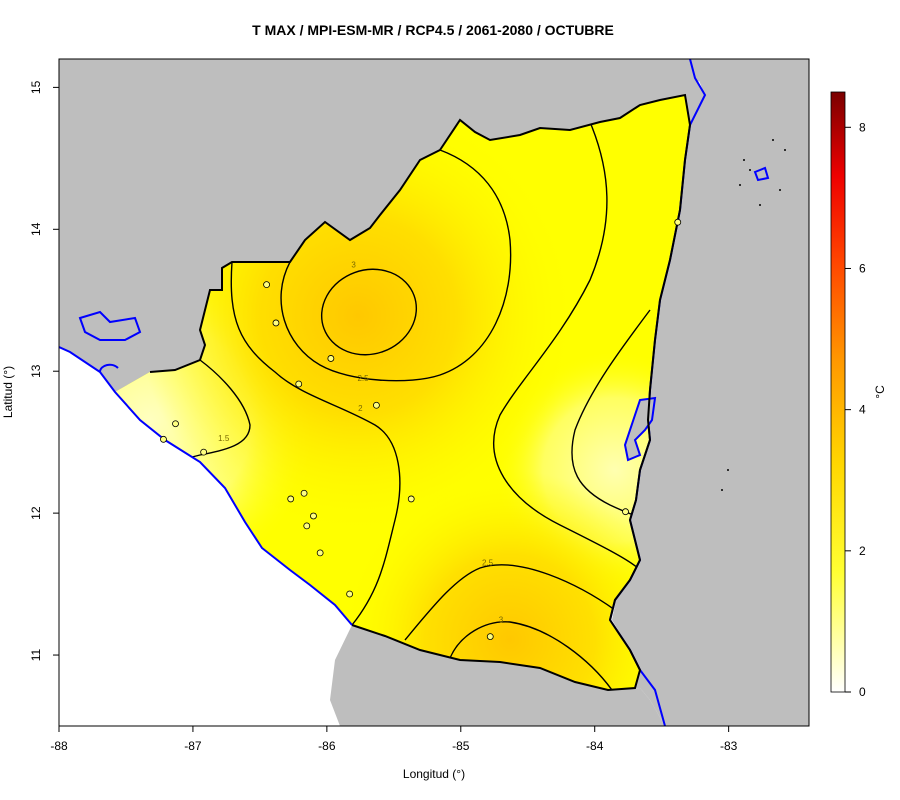  What do you see at coordinates (567, 346) in the screenshot?
I see `contour-2-east` at bounding box center [567, 346].